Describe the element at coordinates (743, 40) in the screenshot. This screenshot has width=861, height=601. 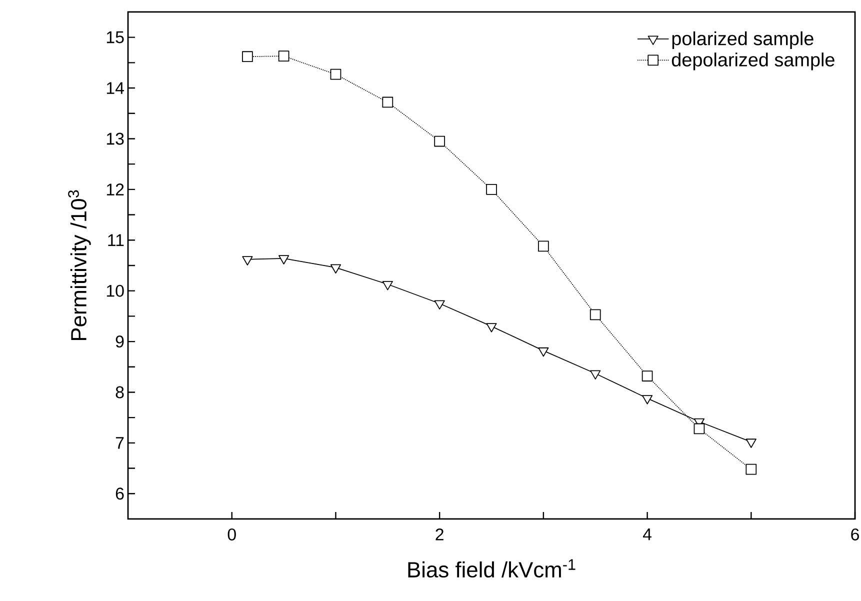
I see `legend-label: polarized sample` at that location.